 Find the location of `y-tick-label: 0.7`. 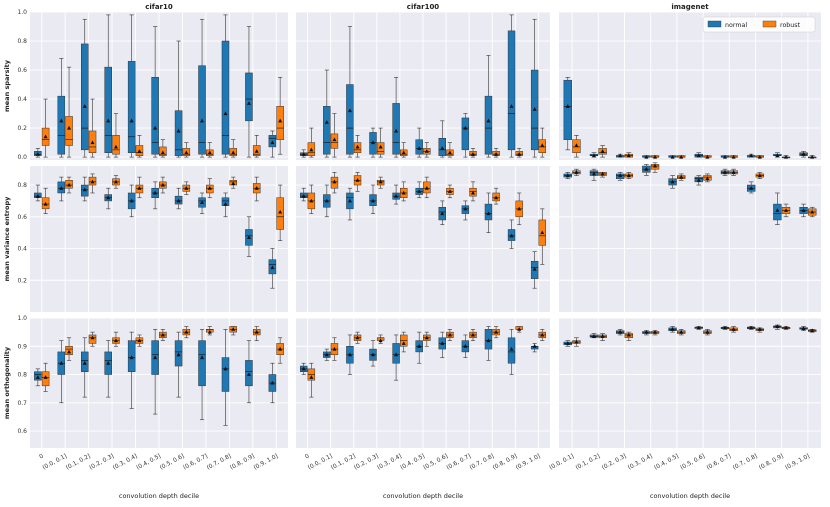

y-tick-label: 0.7 is located at coordinates (22, 403).